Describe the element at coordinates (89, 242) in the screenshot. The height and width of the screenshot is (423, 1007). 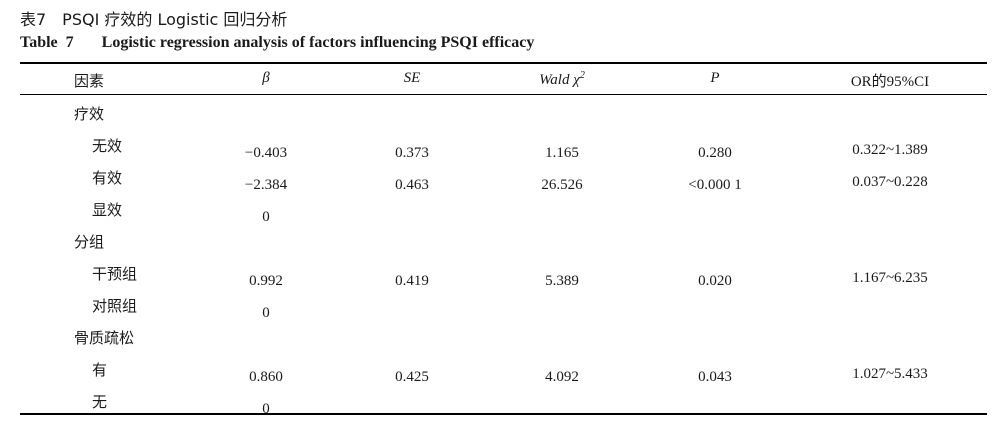
I see `row-group-label: 分组` at that location.